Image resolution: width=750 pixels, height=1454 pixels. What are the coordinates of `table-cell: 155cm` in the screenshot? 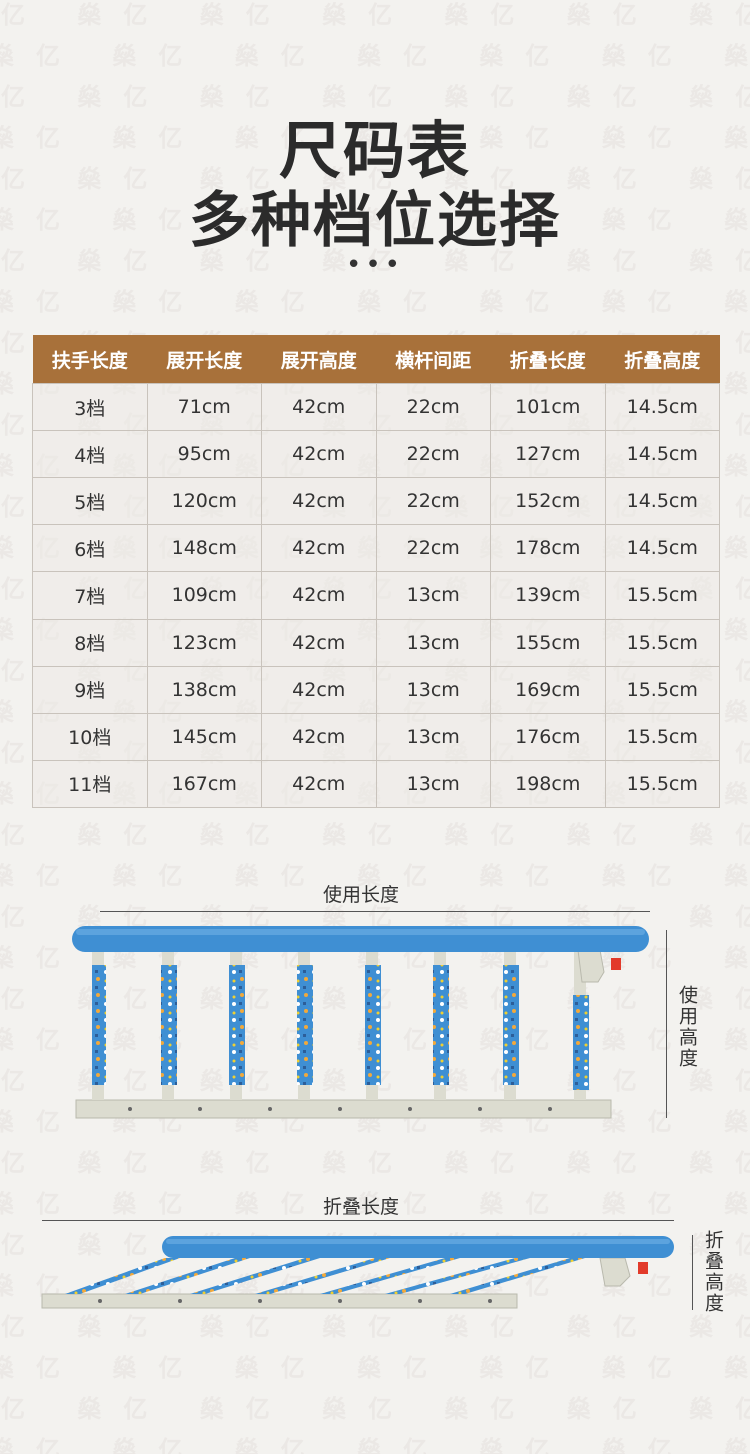 It's located at (548, 642).